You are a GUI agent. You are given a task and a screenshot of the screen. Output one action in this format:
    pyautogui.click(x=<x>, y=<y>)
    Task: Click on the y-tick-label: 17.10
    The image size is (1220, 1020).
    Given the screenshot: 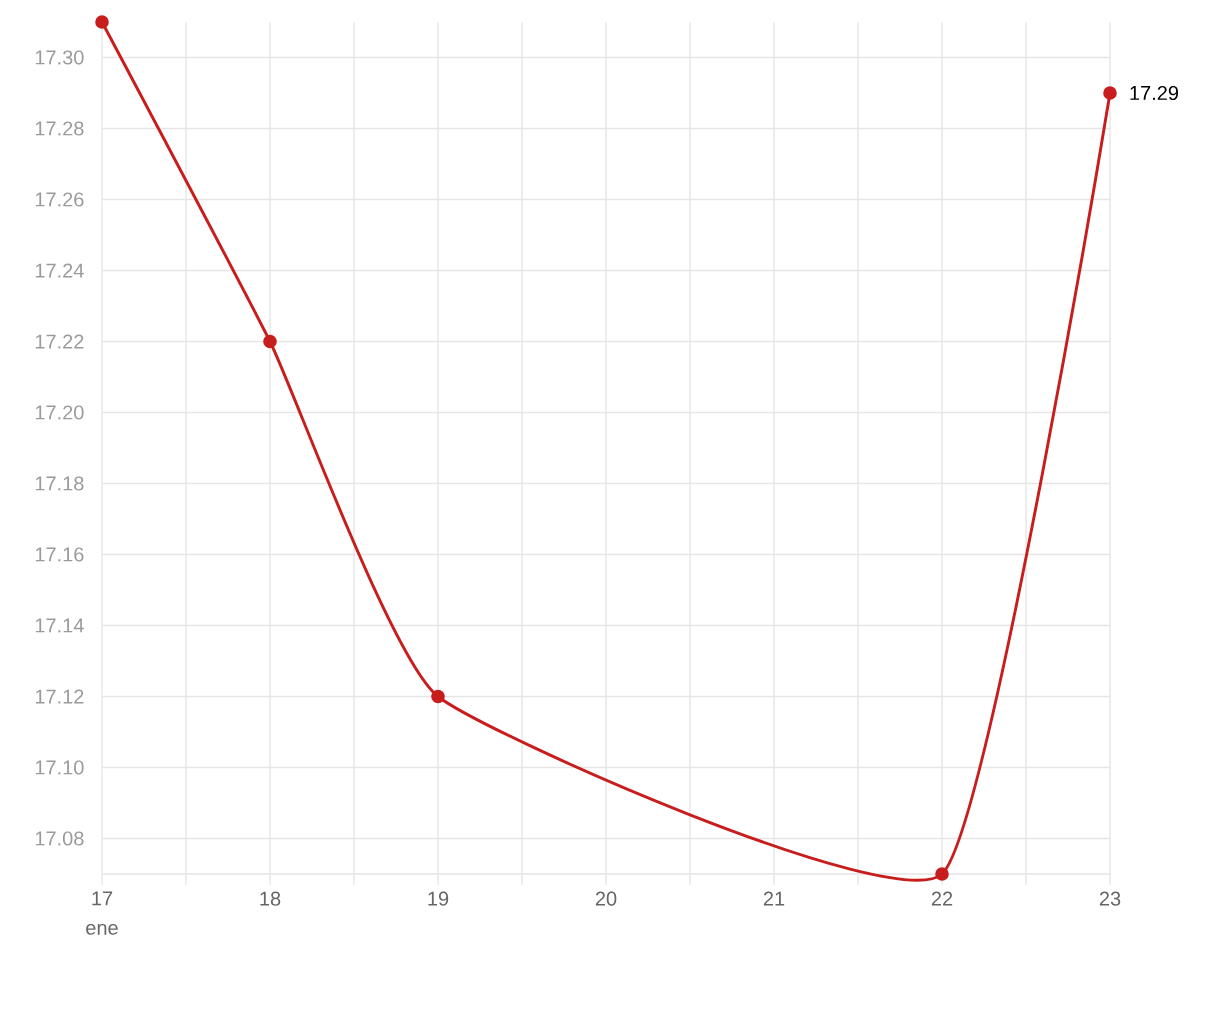 What is the action you would take?
    pyautogui.click(x=59, y=767)
    